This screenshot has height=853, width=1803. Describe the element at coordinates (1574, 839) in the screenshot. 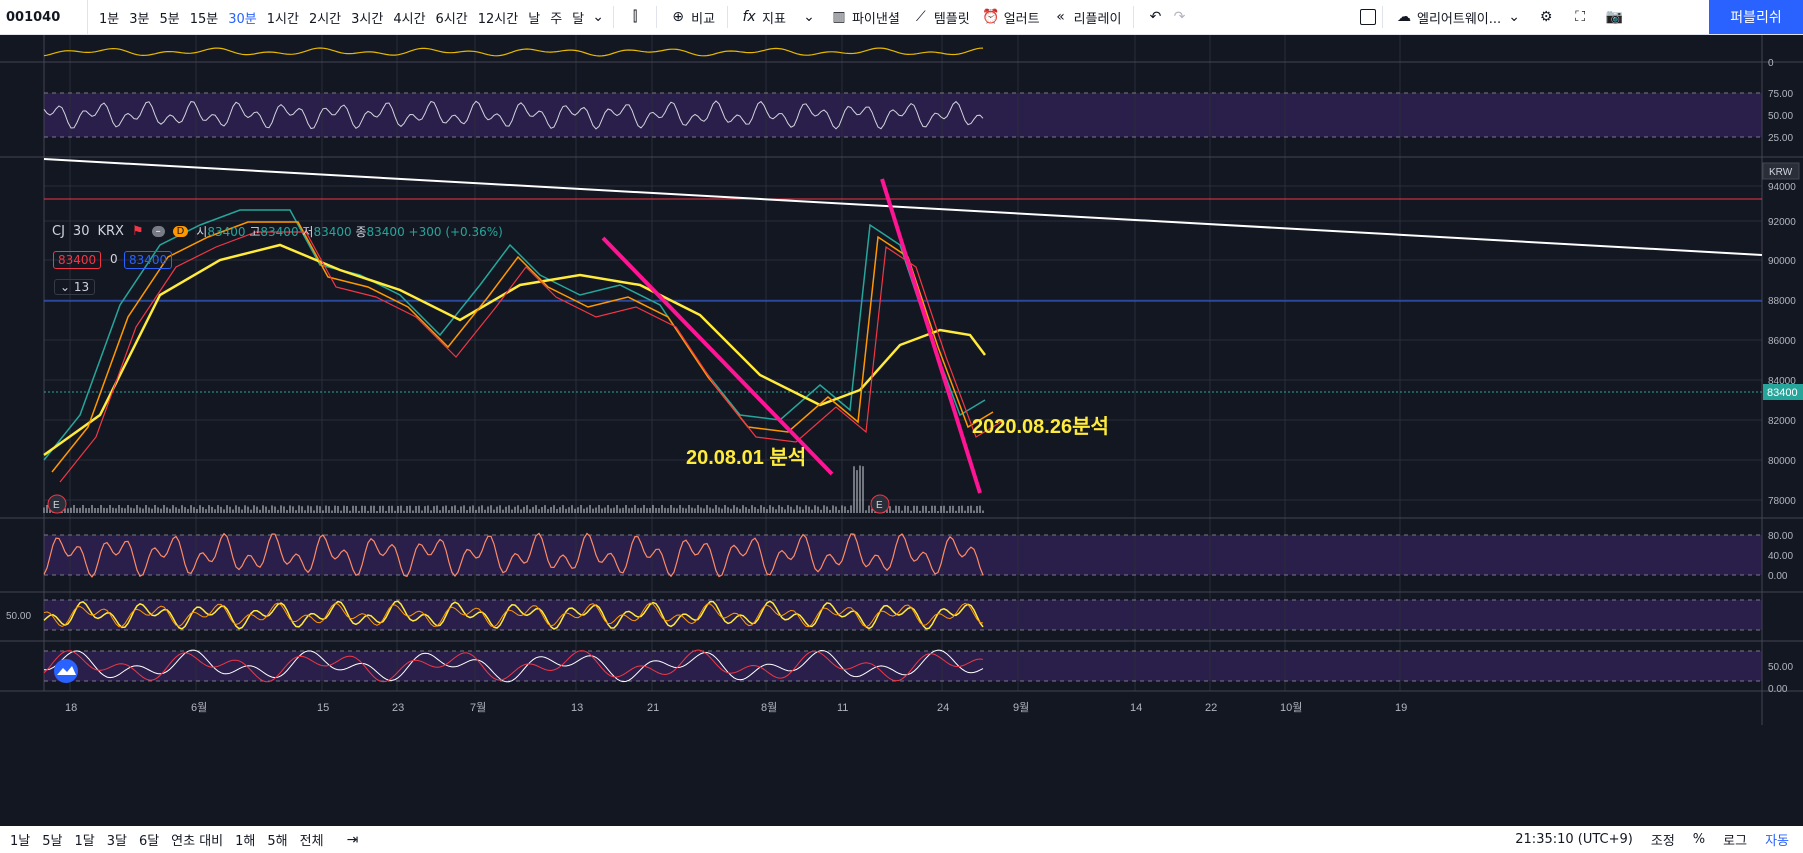

I see `clock-label: 21:35:10 (UTC+9)` at that location.